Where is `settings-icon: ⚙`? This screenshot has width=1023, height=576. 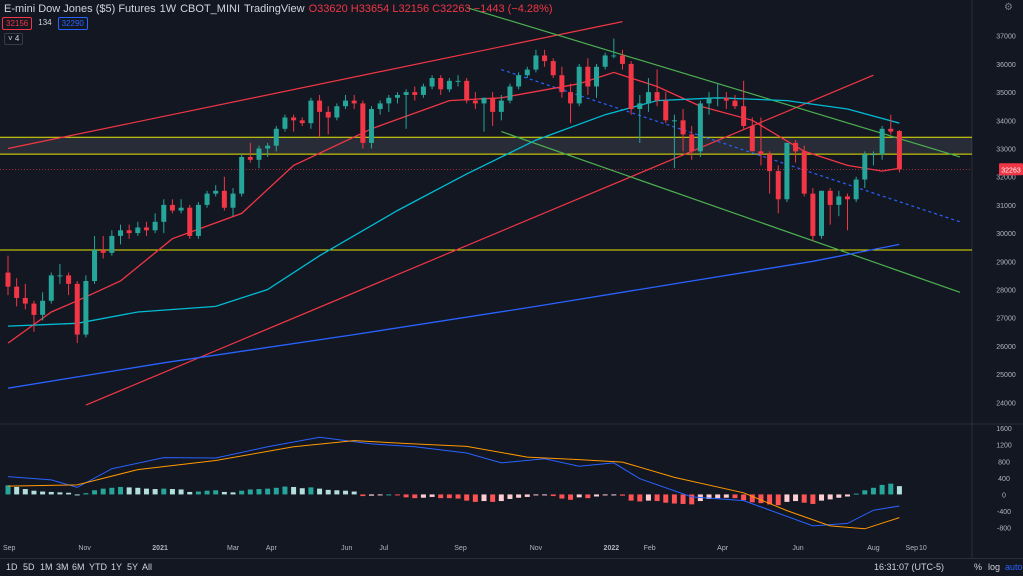 settings-icon: ⚙ is located at coordinates (1008, 7).